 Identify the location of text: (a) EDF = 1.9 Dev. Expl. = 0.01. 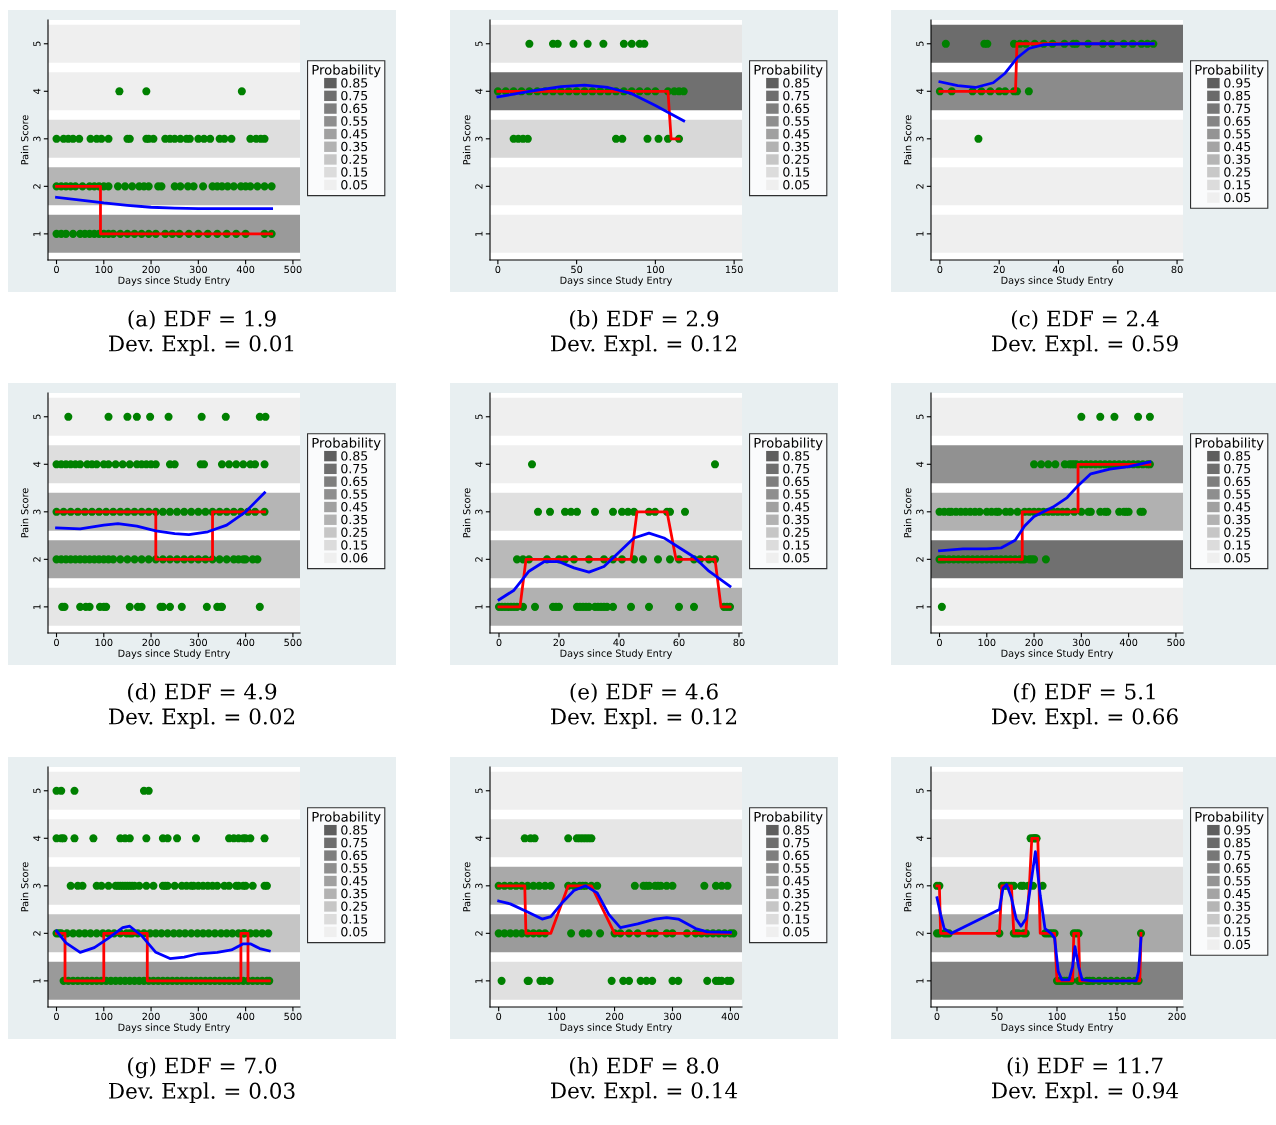
(201, 333).